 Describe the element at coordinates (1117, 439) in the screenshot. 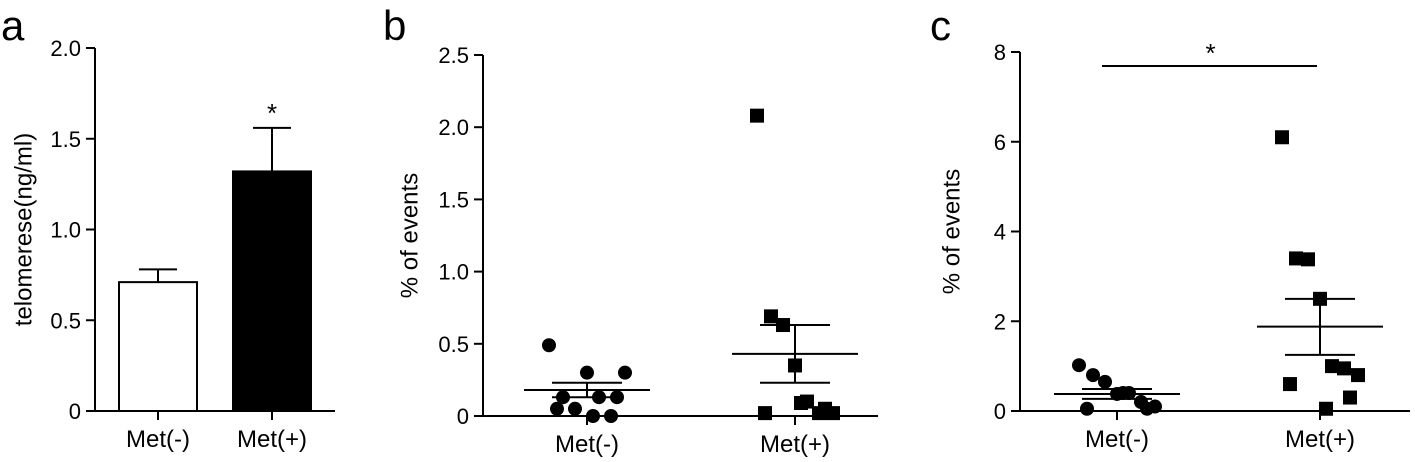

I see `x-category-label-c: Met(-)` at that location.